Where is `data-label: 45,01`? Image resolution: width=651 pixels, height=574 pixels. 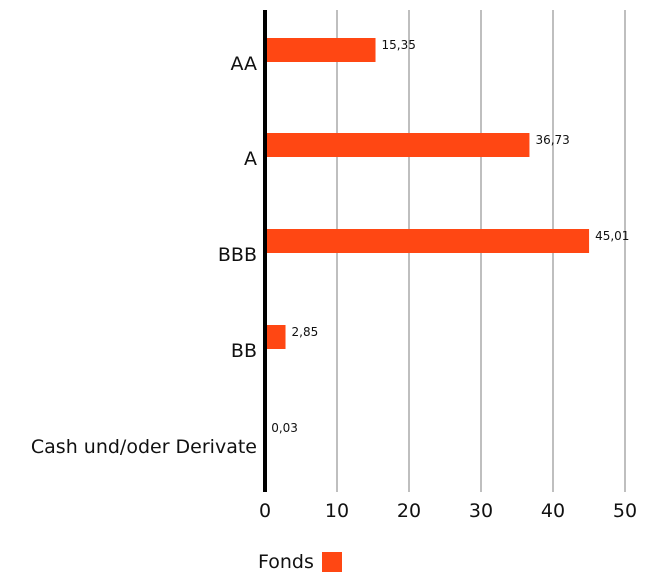
data-label: 45,01 is located at coordinates (612, 236).